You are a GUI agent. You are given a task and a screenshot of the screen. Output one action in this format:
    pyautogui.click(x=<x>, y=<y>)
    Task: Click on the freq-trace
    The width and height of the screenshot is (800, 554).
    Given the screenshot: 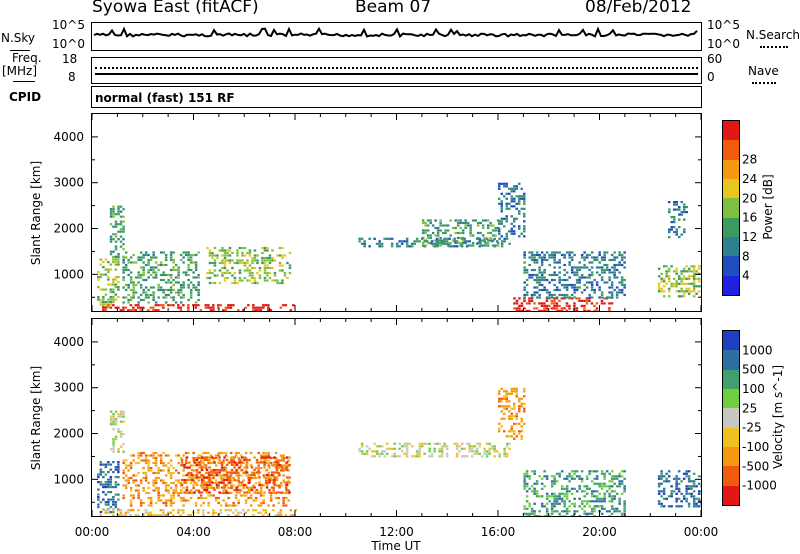 What is the action you would take?
    pyautogui.click(x=396, y=74)
    